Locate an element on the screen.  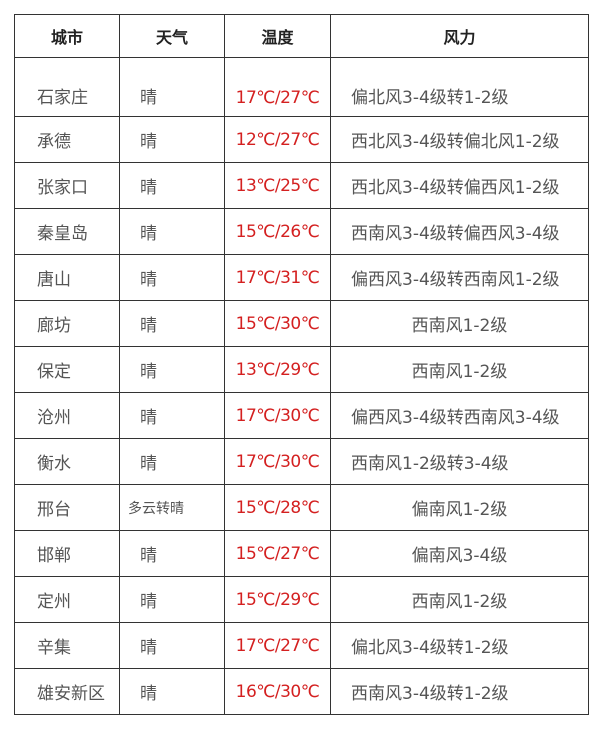
wind-cell: 西南风3-4级转1-2级 is located at coordinates (459, 691).